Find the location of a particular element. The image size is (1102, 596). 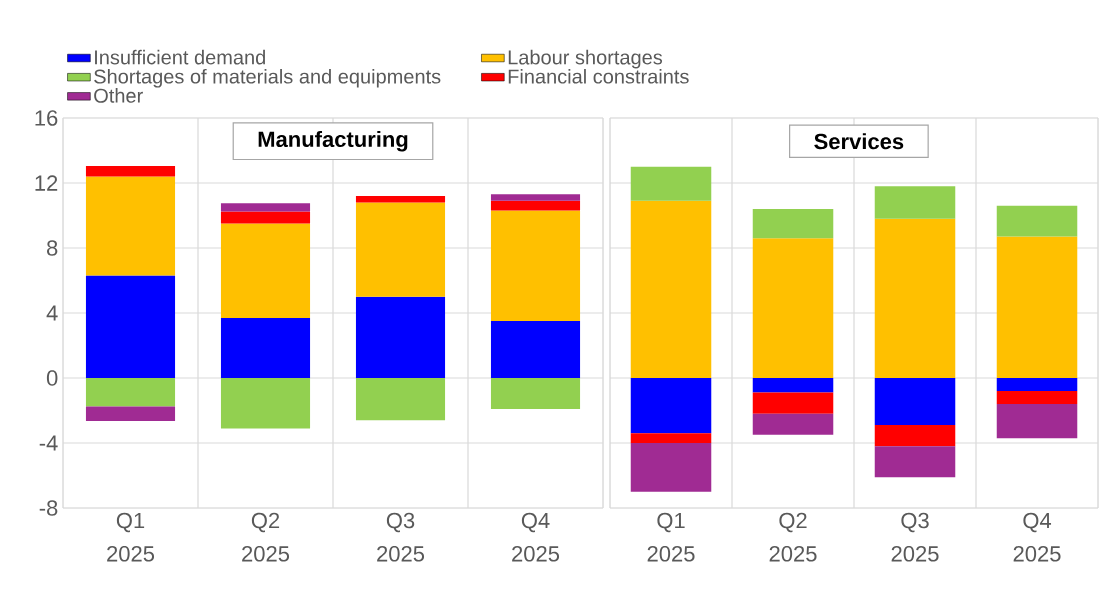

legend-label: Shortages of materials and equipments is located at coordinates (267, 78).